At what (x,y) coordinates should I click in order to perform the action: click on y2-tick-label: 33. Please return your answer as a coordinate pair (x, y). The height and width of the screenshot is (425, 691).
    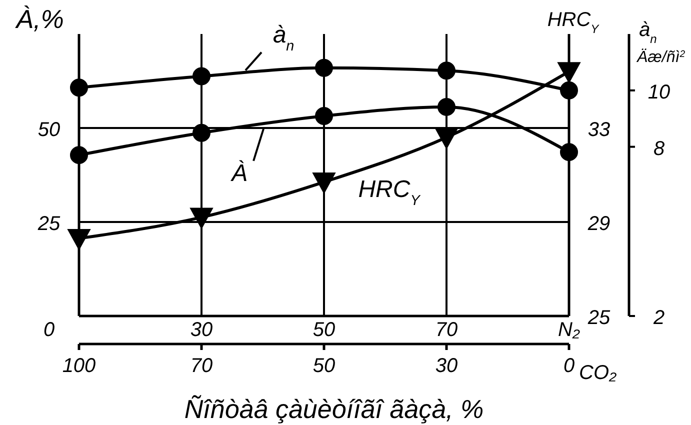
    Looking at the image, I should click on (599, 130).